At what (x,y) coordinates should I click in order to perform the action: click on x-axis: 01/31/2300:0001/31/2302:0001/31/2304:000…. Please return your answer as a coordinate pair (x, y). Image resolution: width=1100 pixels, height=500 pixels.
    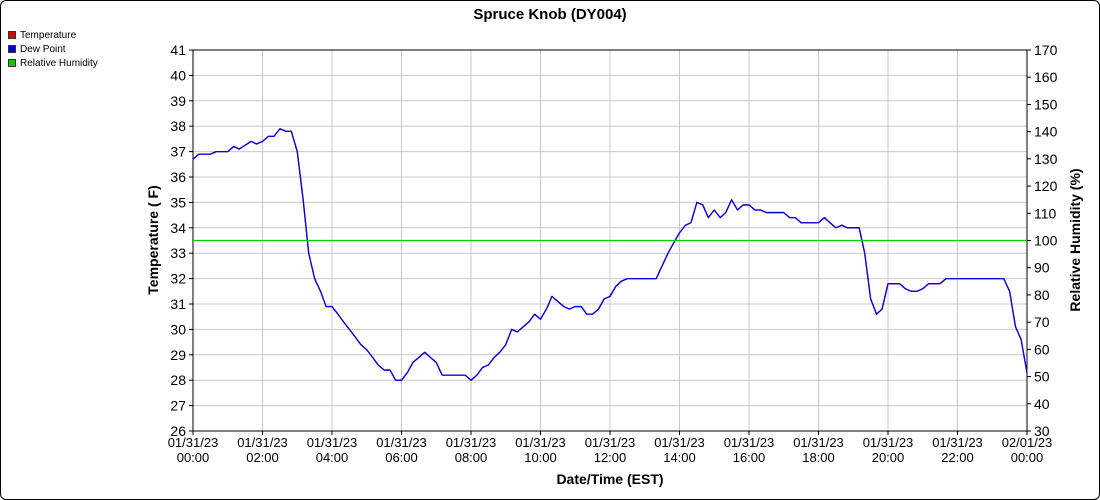
    Looking at the image, I should click on (610, 448).